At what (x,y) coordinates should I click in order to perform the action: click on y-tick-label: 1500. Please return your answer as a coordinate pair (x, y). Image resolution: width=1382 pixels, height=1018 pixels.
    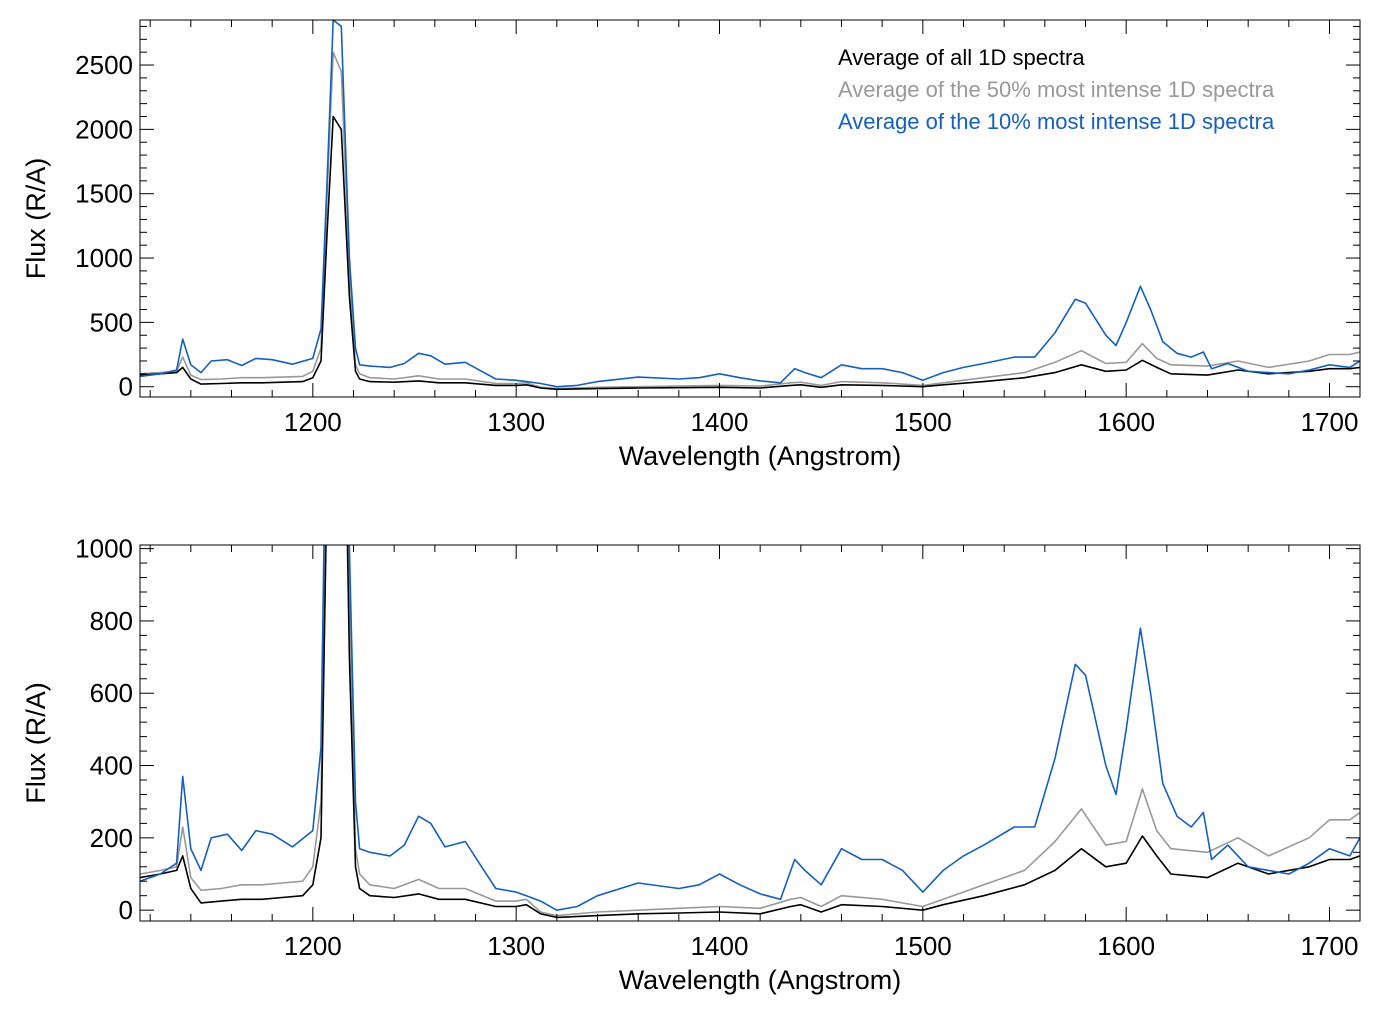
    Looking at the image, I should click on (104, 194).